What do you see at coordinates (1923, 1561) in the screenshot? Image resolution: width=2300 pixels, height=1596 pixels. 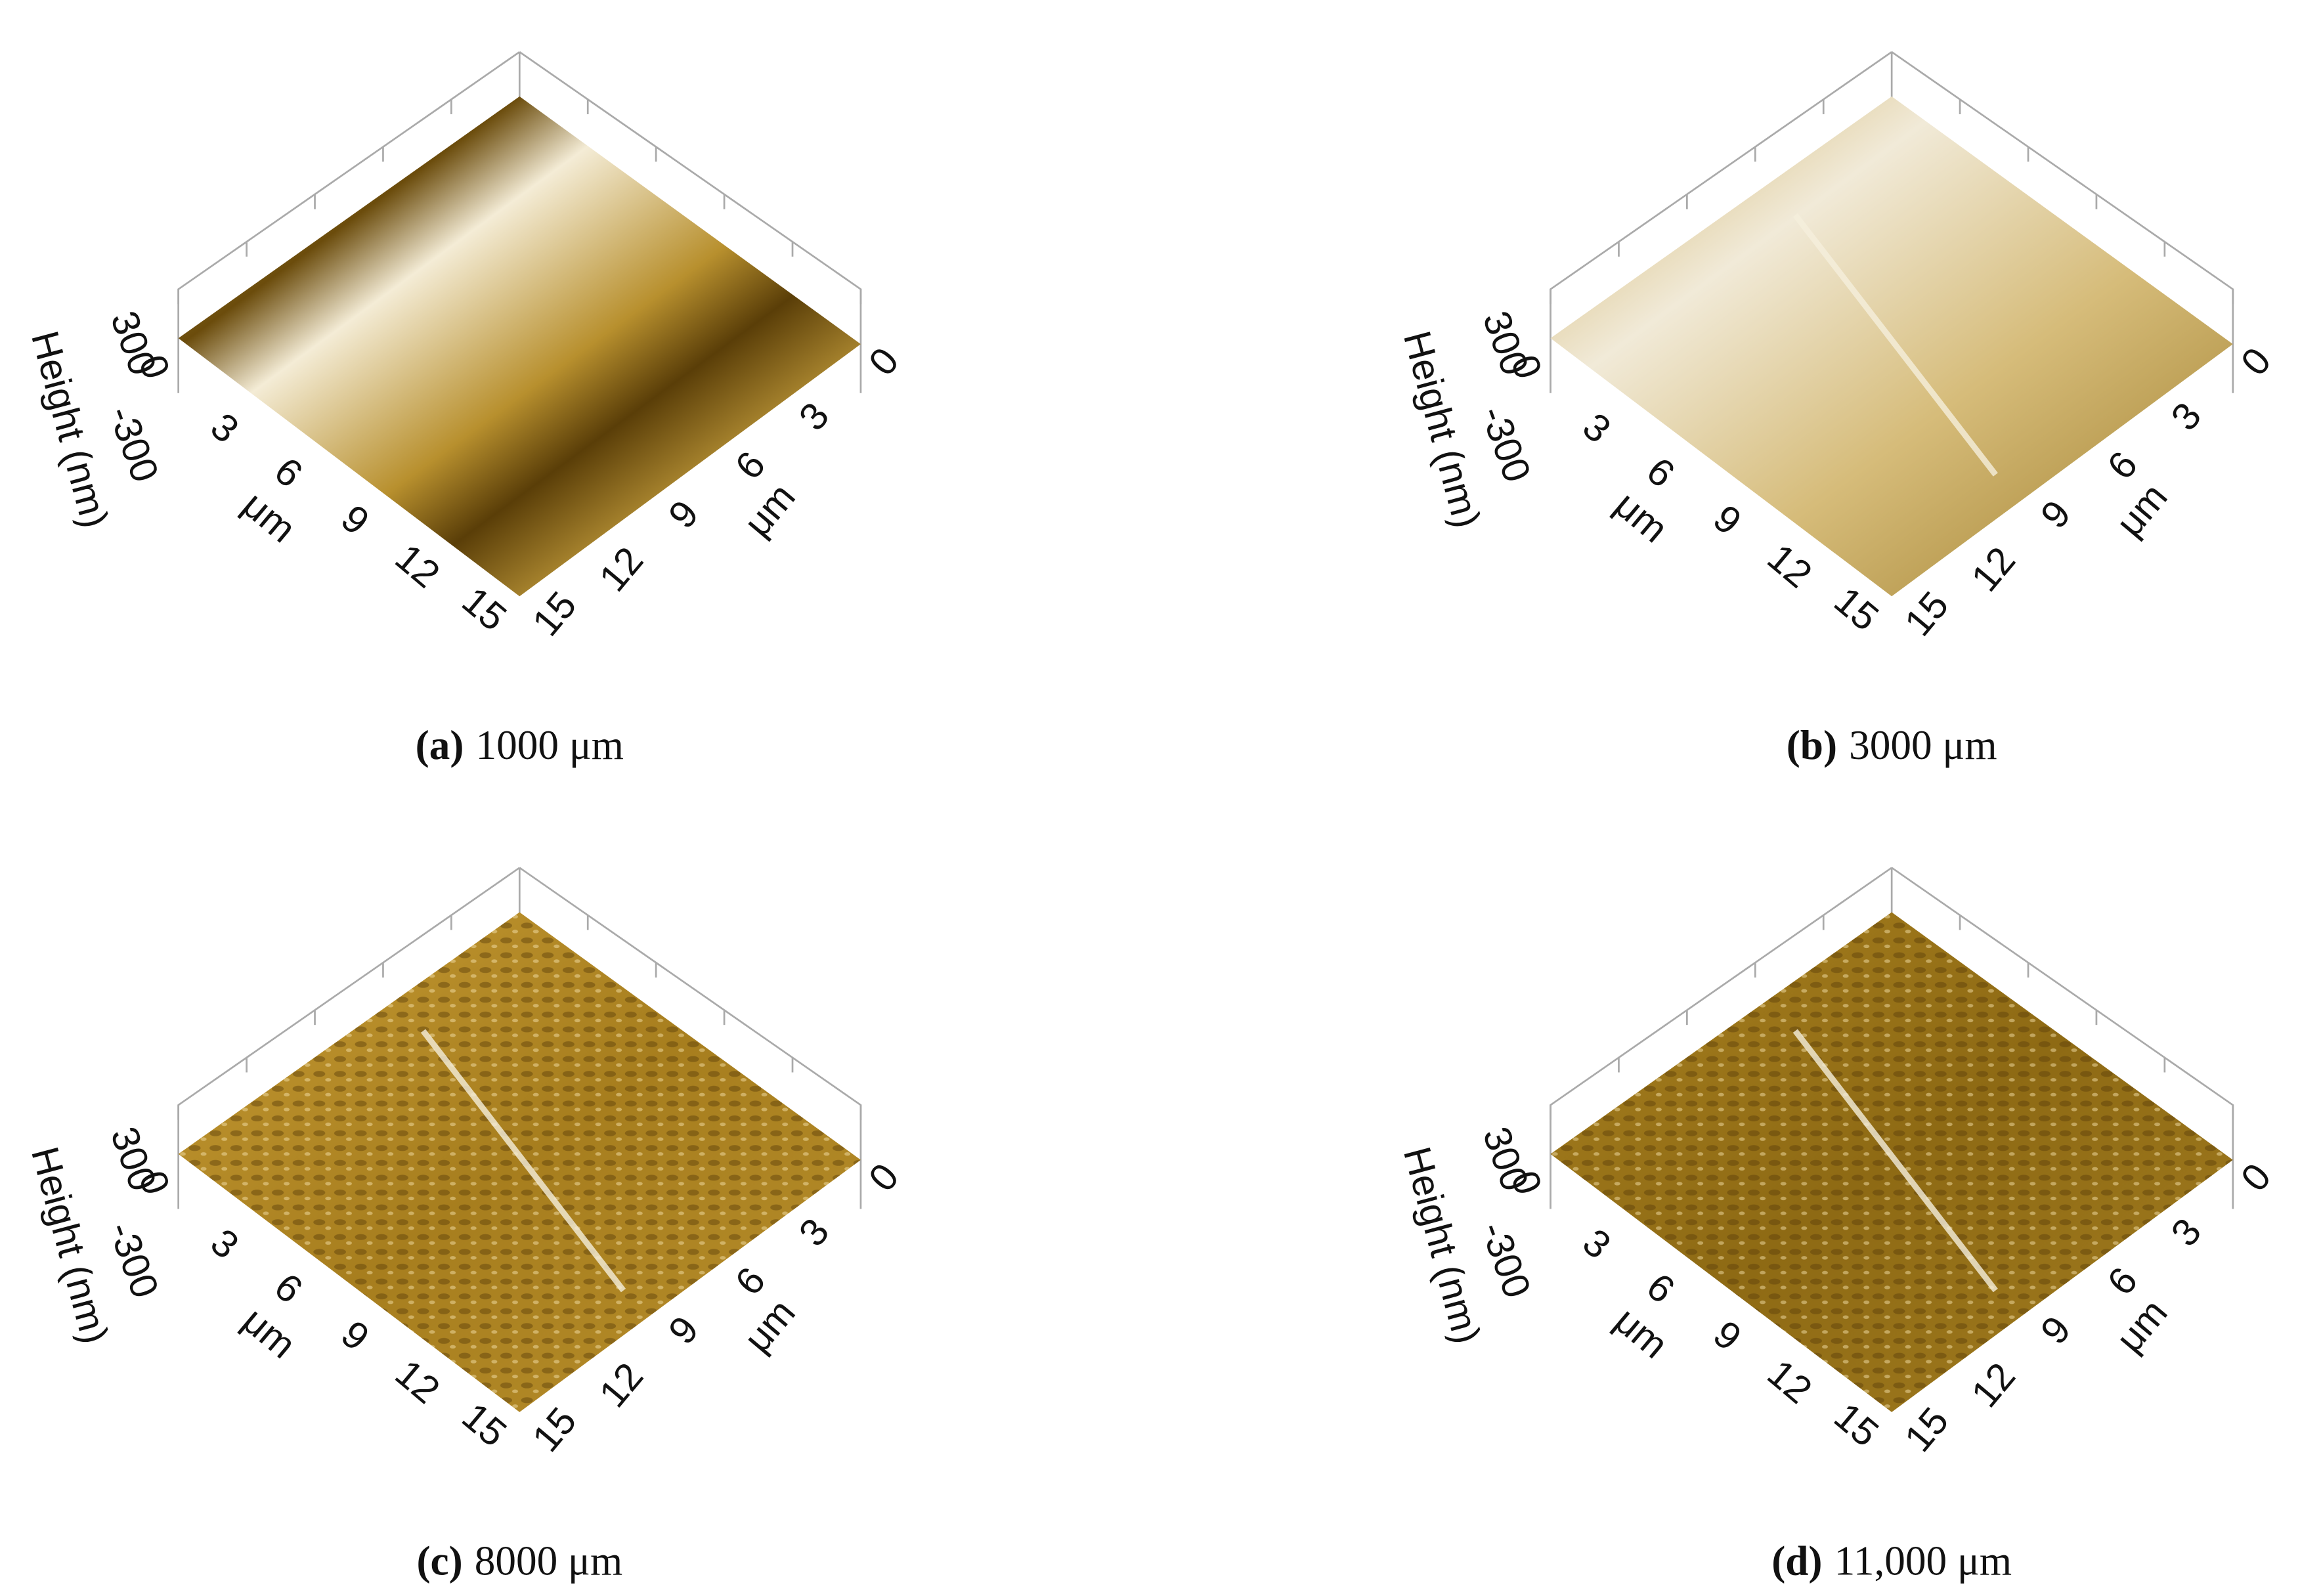 I see `caption-text: 11,000 μm` at bounding box center [1923, 1561].